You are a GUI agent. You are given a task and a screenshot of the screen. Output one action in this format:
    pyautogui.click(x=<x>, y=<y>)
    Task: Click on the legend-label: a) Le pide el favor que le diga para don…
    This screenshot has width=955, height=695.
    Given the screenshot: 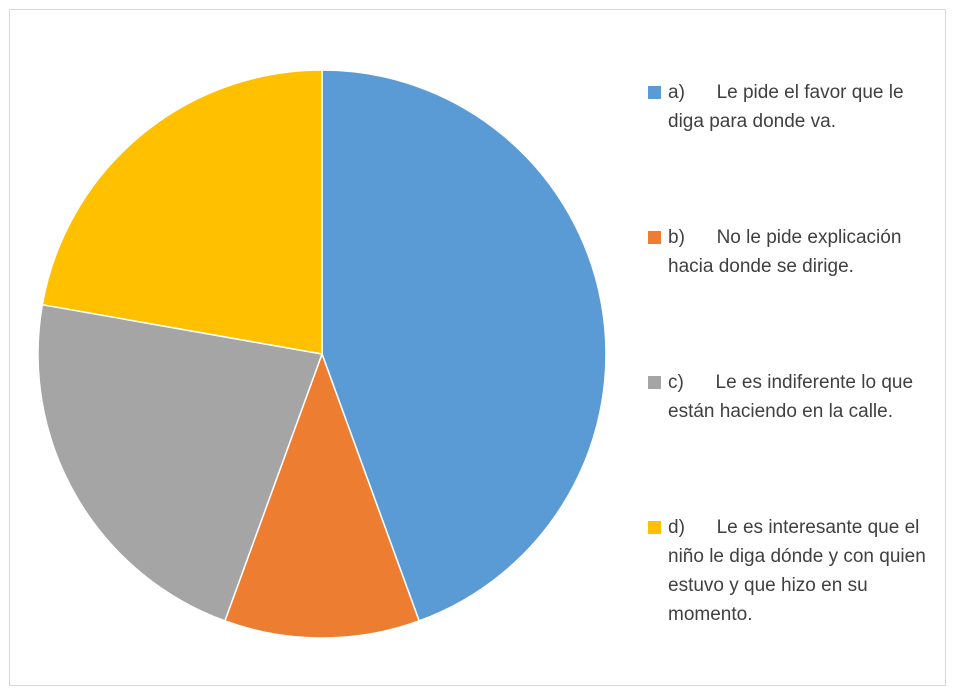 What is the action you would take?
    pyautogui.click(x=788, y=107)
    